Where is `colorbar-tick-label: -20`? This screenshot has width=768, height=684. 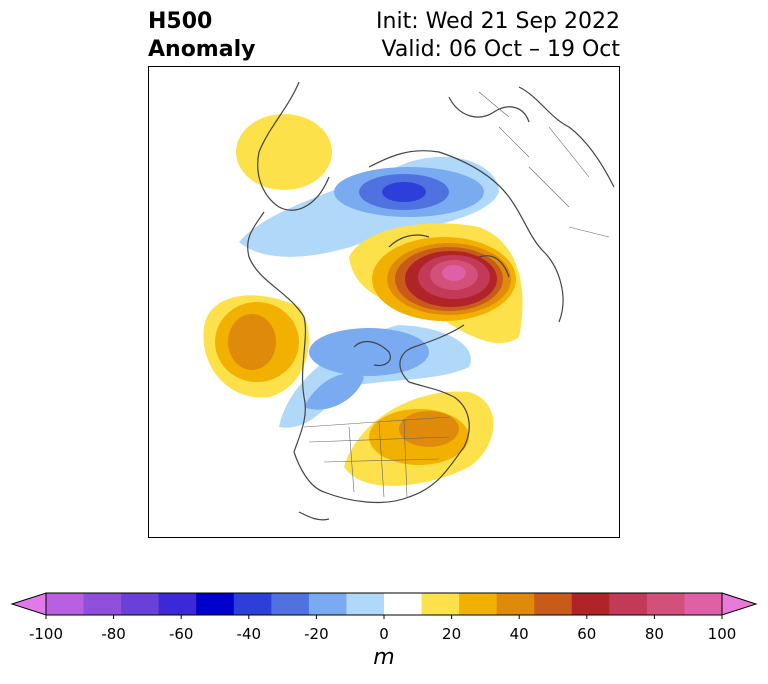
colorbar-tick-label: -20 is located at coordinates (316, 634).